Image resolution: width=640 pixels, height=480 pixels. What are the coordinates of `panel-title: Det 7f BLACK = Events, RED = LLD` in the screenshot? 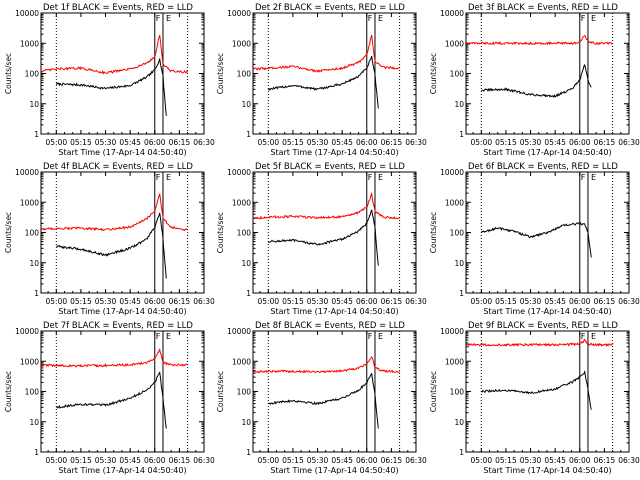 It's located at (118, 326).